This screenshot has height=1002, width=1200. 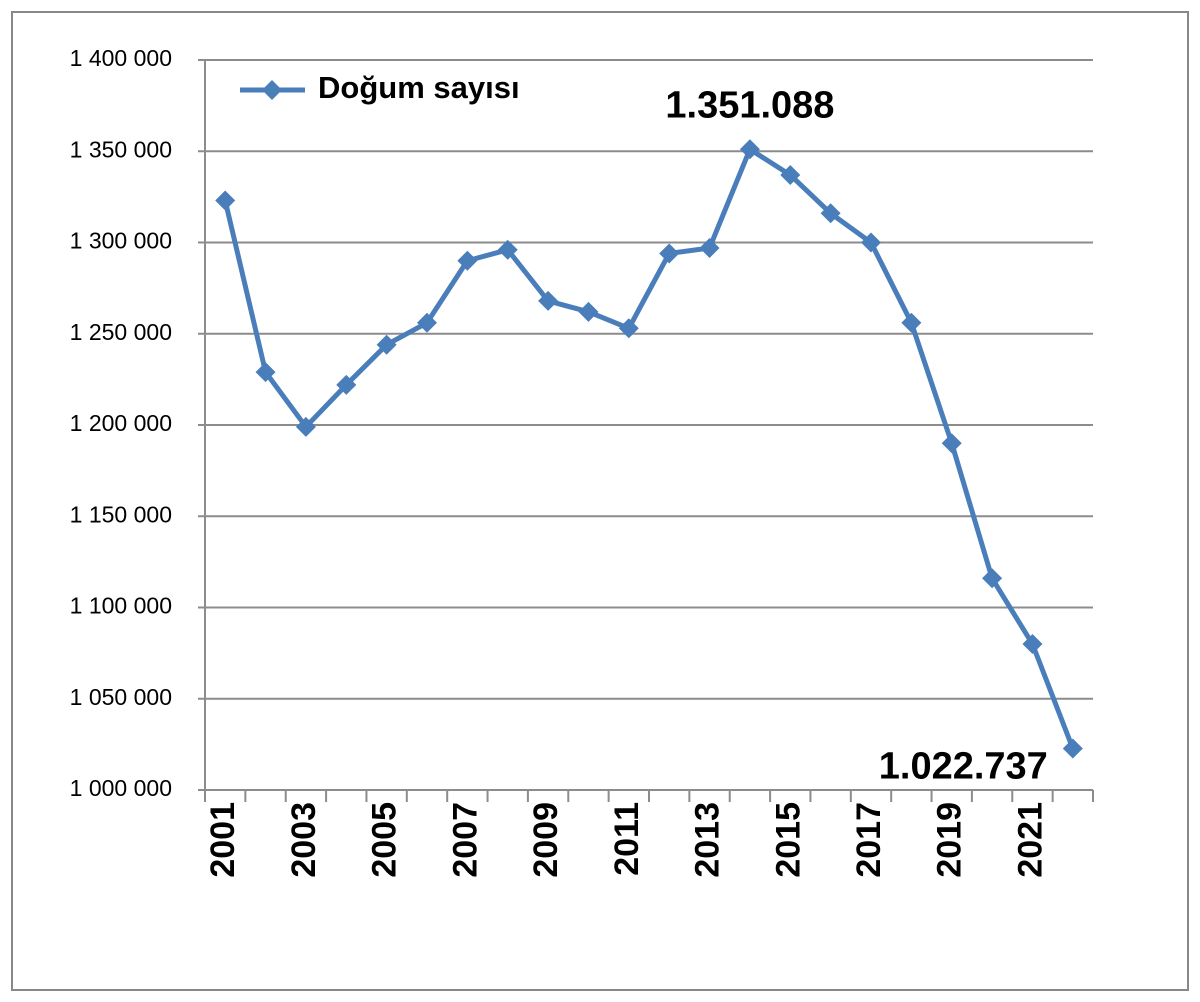 What do you see at coordinates (223, 840) in the screenshot?
I see `x-tick-label: 2001` at bounding box center [223, 840].